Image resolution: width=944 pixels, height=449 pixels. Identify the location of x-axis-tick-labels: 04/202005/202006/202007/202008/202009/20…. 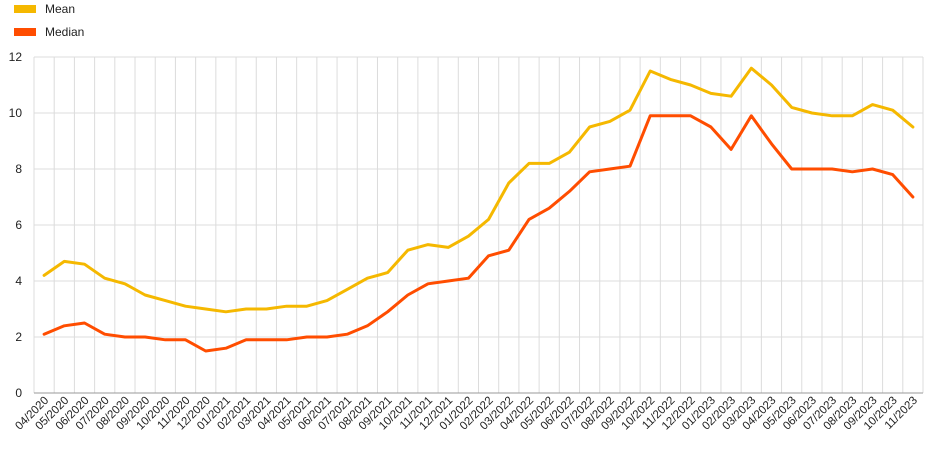
(466, 414).